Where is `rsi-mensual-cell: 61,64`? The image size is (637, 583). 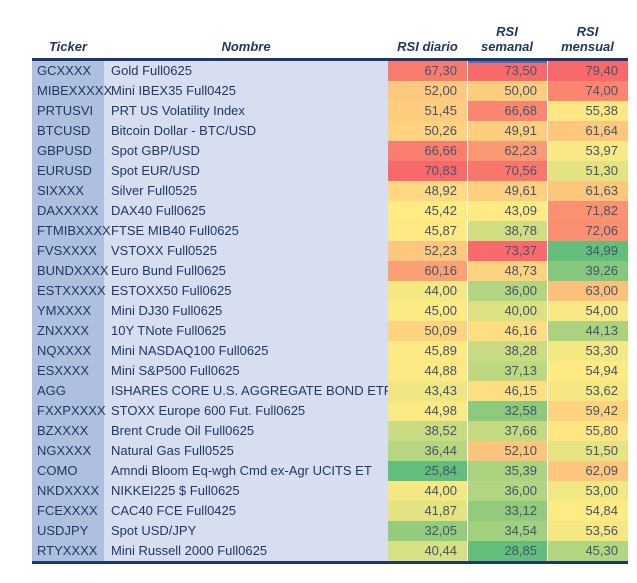
rsi-mensual-cell: 61,64 is located at coordinates (587, 131).